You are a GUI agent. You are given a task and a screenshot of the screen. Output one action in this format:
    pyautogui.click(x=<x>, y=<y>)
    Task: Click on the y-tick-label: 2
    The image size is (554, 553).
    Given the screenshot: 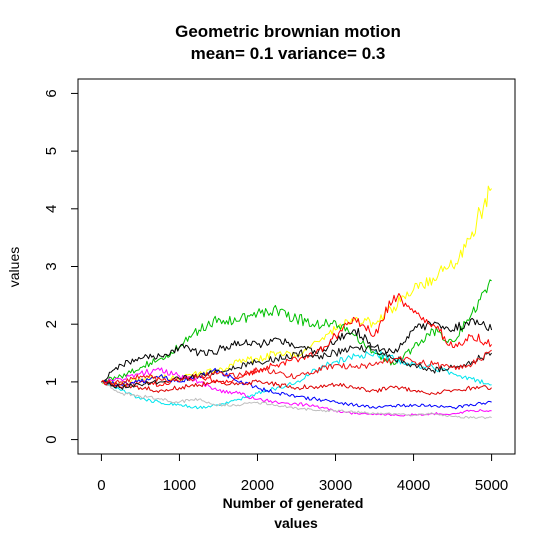 What is the action you would take?
    pyautogui.click(x=51, y=324)
    